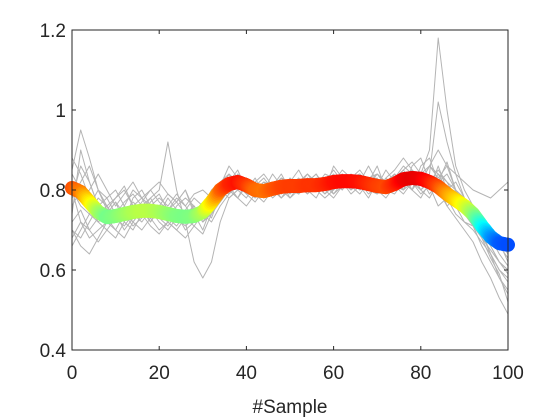 The image size is (560, 420). Describe the element at coordinates (53, 31) in the screenshot. I see `y-tick-label: 1.2` at that location.